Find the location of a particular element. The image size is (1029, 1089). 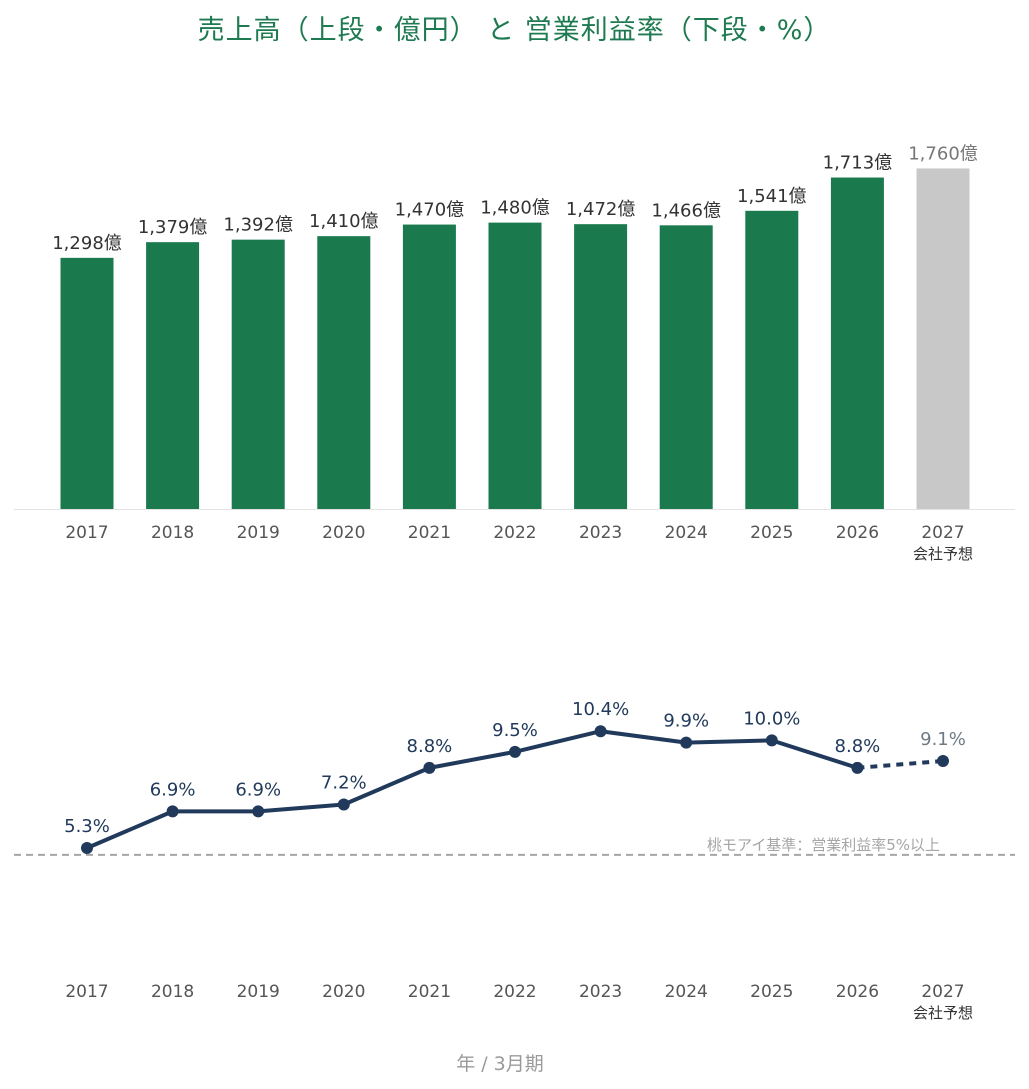

line-x-tick-label: 2027 is located at coordinates (942, 992).